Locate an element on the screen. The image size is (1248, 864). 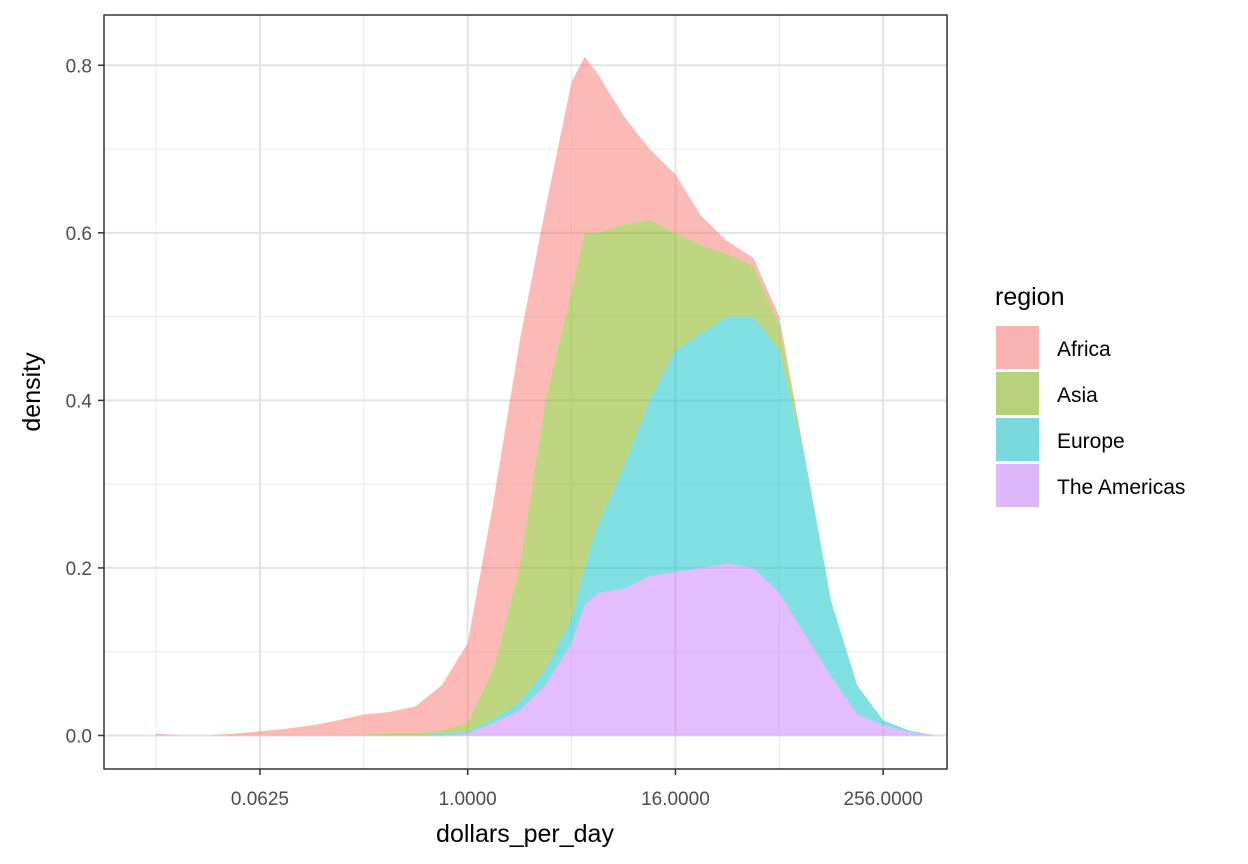
x-axis: 0.0625 1.0000 16.0000 256.0000 is located at coordinates (577, 789).